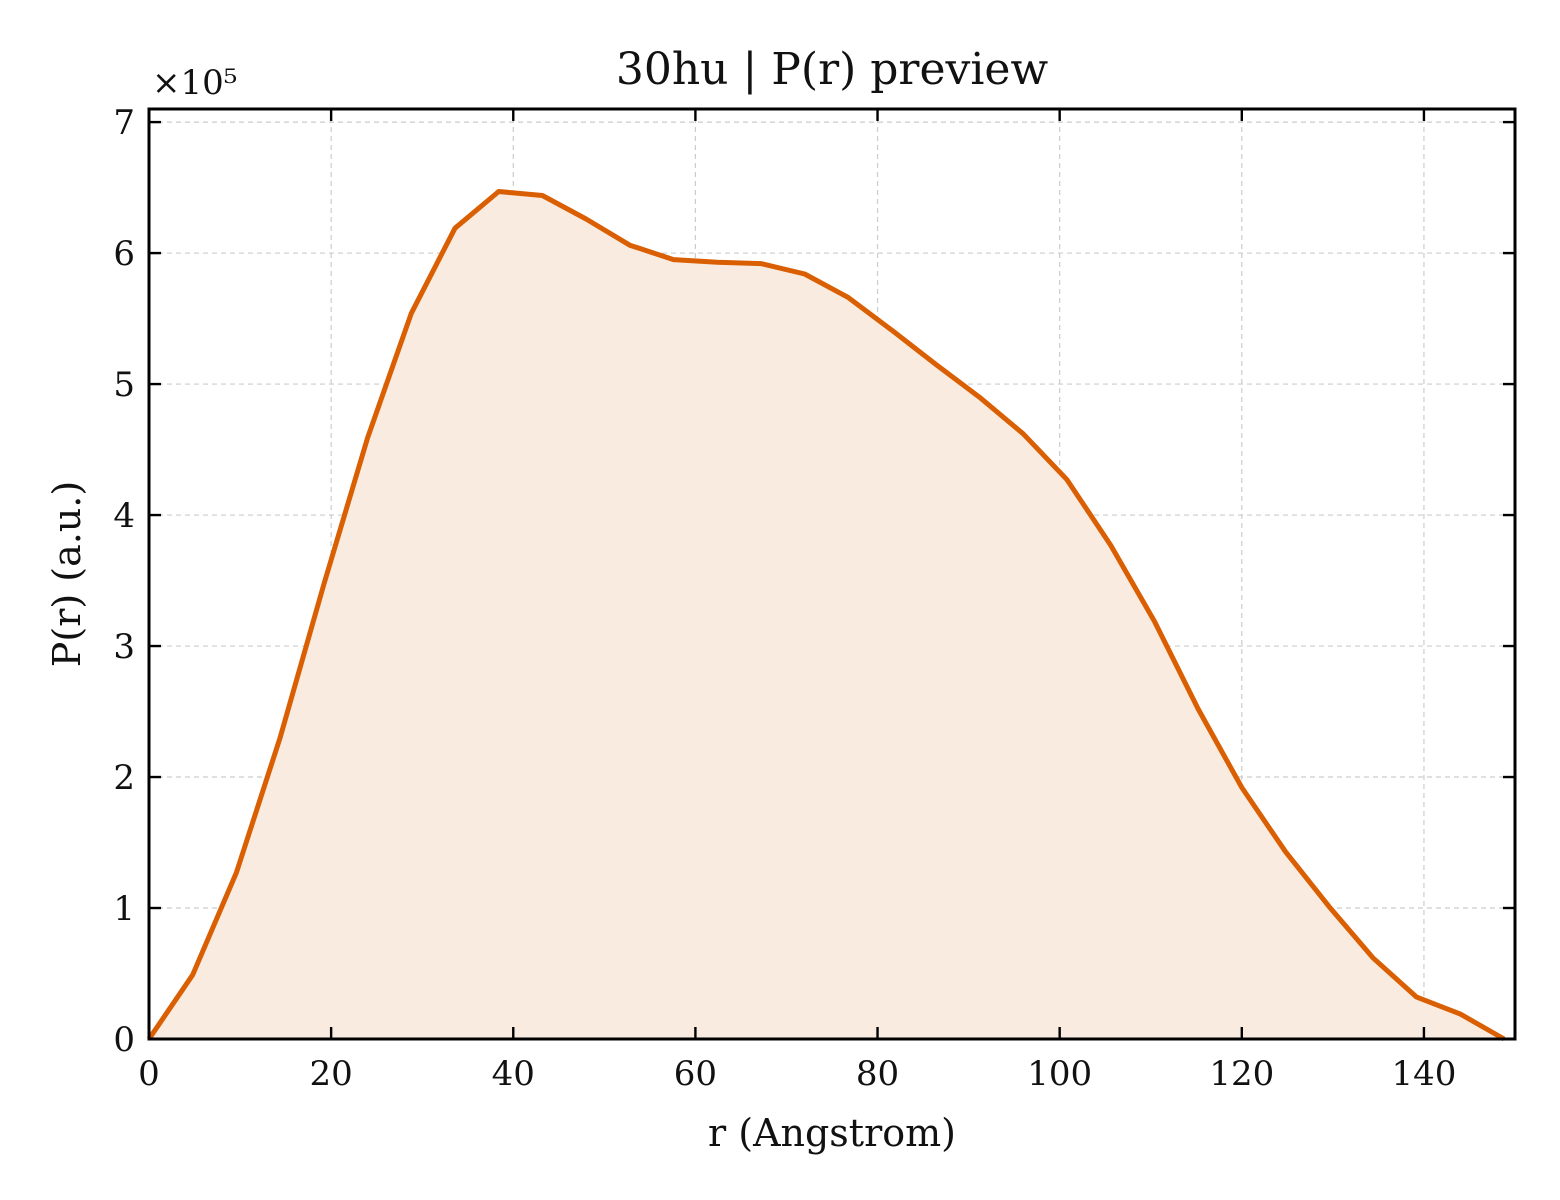 The width and height of the screenshot is (1560, 1200). Describe the element at coordinates (331, 1074) in the screenshot. I see `x-tick-label: 20` at that location.